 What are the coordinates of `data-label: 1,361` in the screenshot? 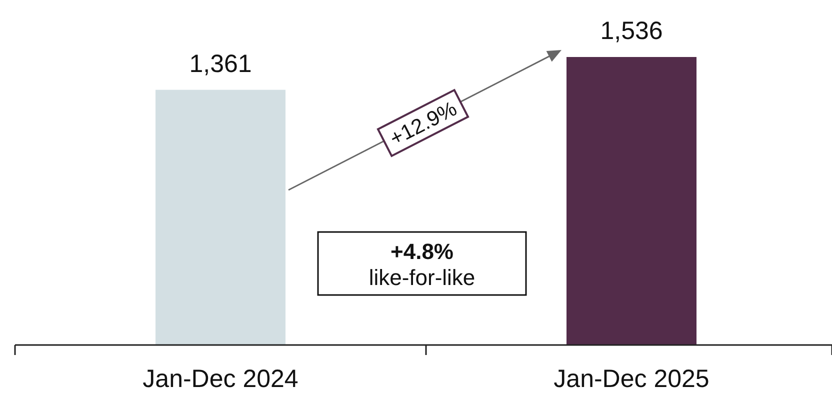 It's located at (220, 64).